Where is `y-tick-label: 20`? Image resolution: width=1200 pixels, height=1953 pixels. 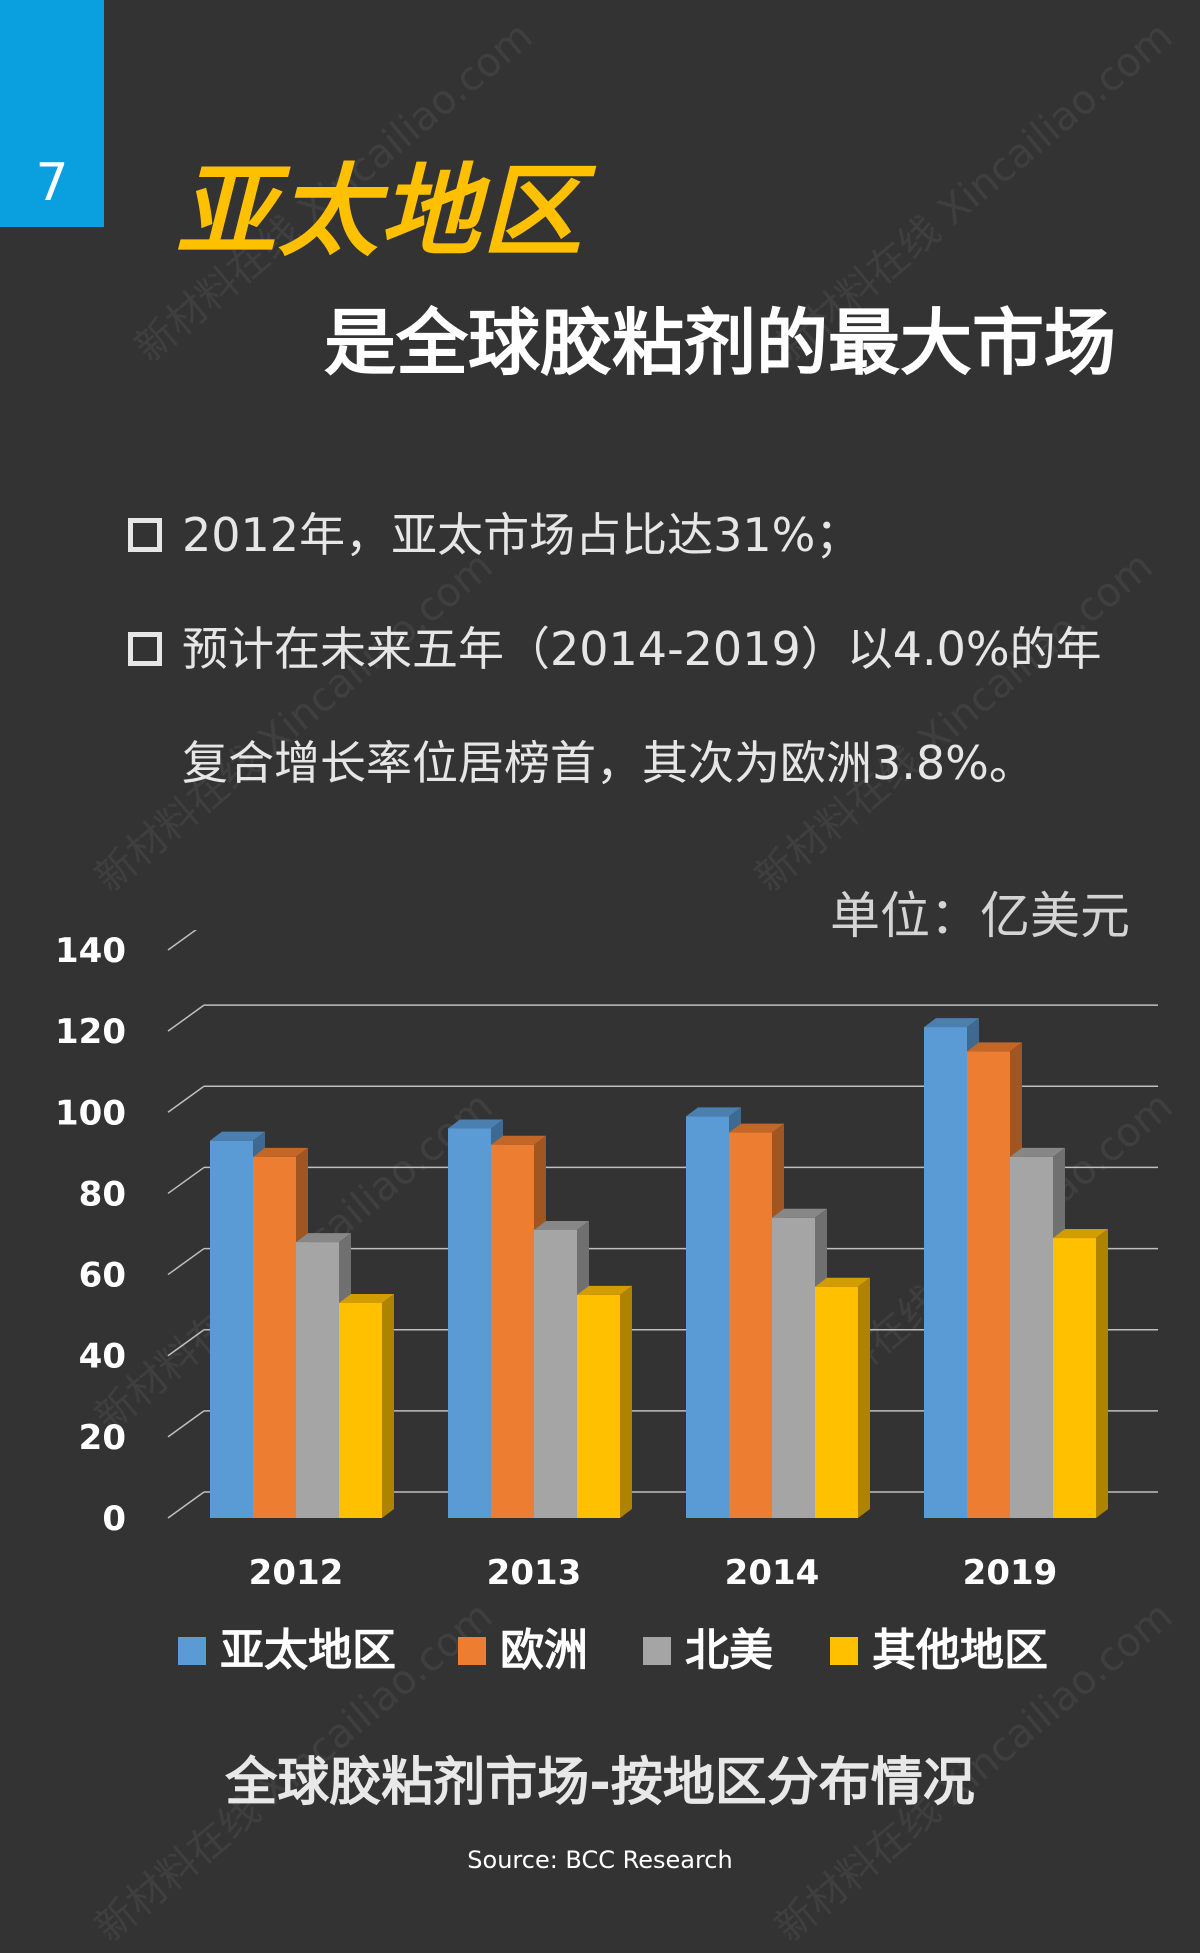 y-tick-label: 20 is located at coordinates (102, 1438).